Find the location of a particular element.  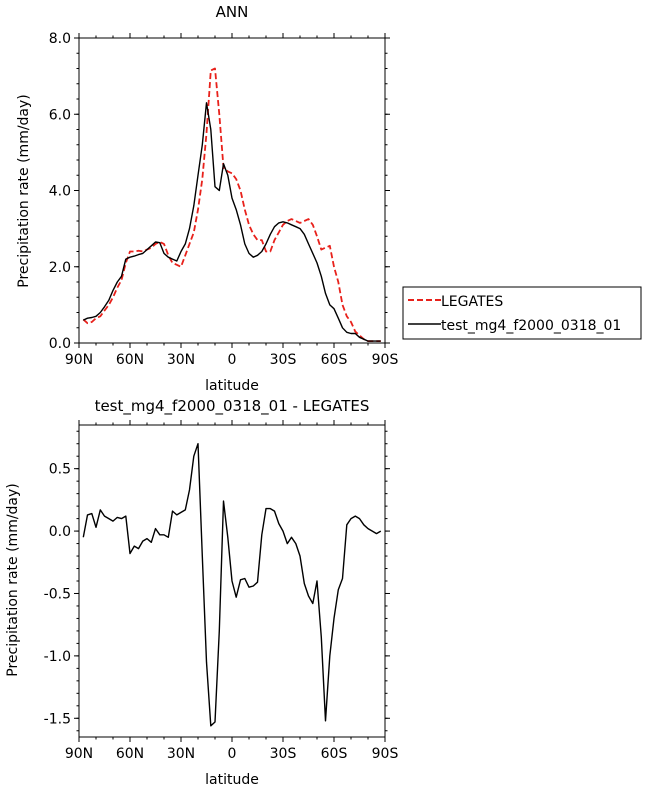

bottom-x-tick-label: 60N is located at coordinates (130, 754).